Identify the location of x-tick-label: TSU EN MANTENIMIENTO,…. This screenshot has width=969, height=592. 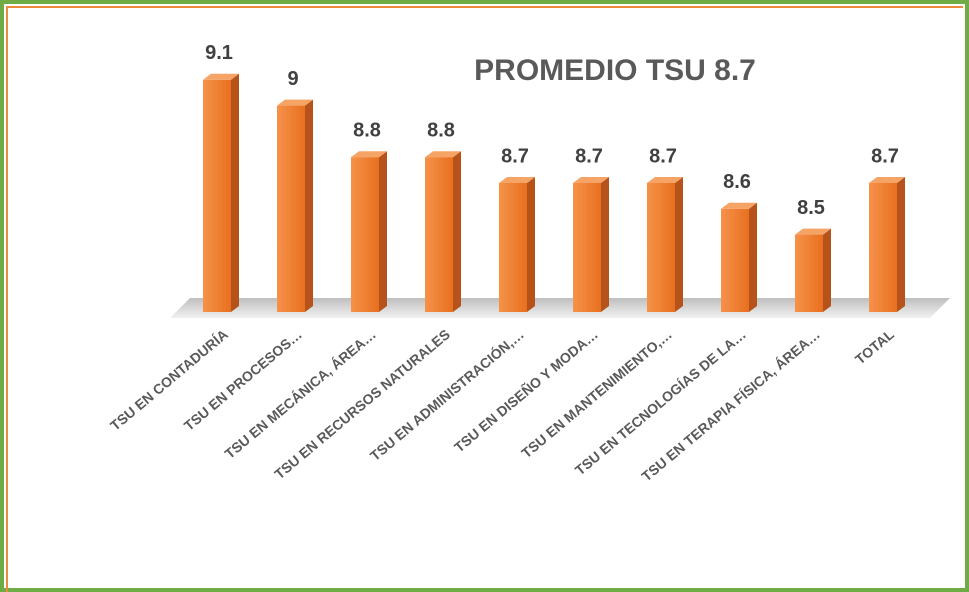
(596, 393).